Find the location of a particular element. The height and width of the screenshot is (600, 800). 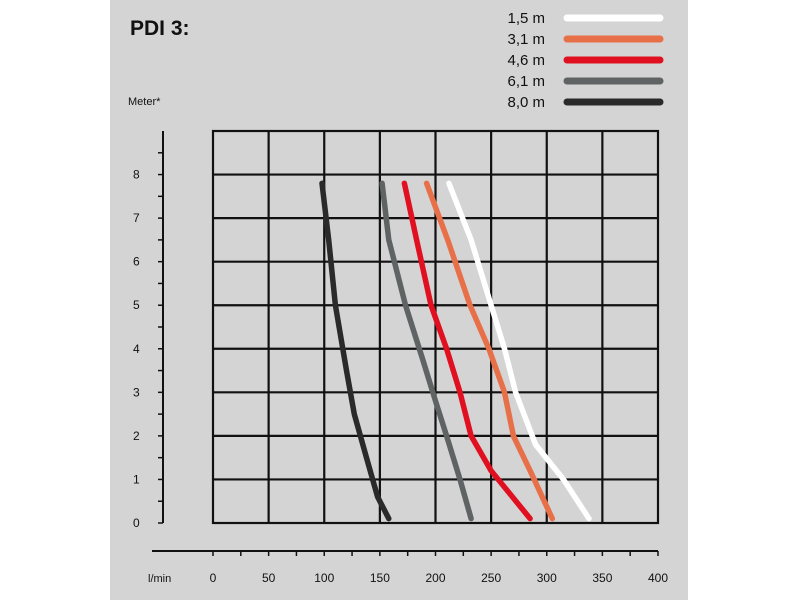

x-axis-label: l/min is located at coordinates (159, 579).